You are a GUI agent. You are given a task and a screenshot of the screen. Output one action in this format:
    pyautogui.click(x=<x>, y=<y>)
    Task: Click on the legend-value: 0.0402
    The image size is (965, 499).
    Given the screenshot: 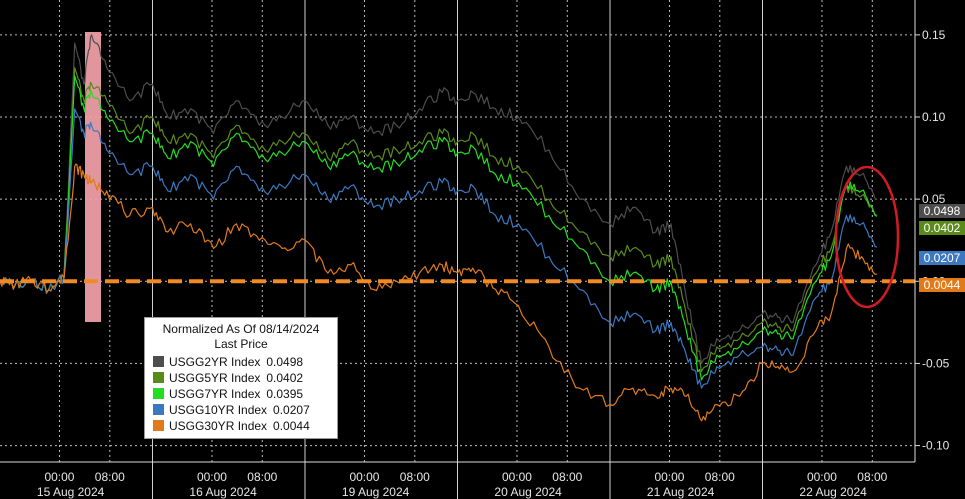 What is the action you would take?
    pyautogui.click(x=285, y=378)
    